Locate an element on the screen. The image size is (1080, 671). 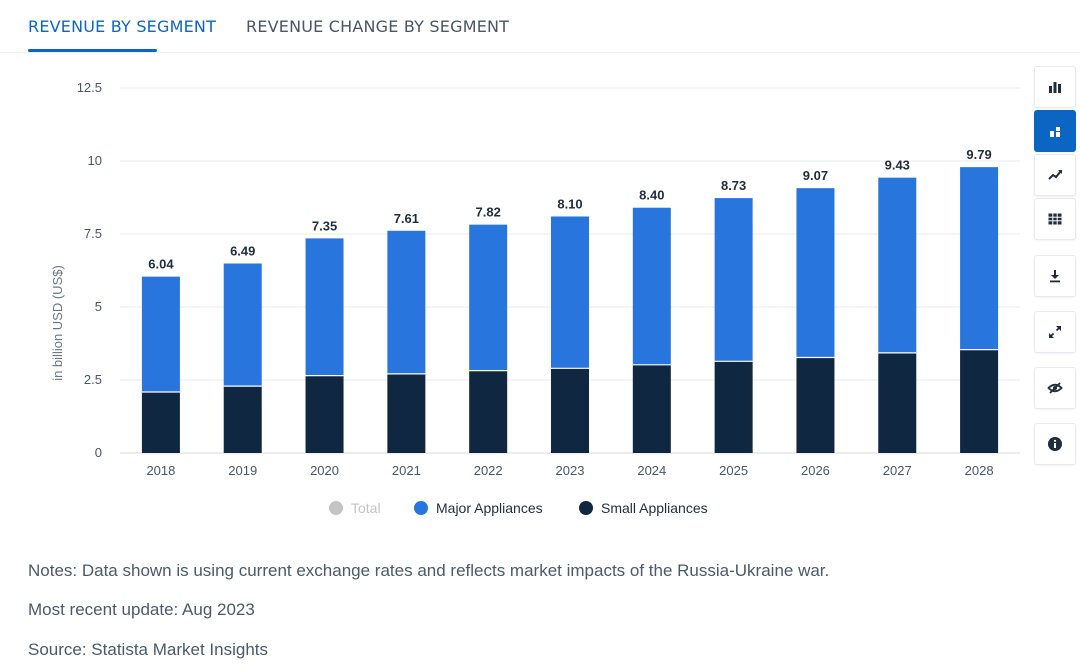
update-text: Most recent update: Aug 2023 is located at coordinates (141, 609).